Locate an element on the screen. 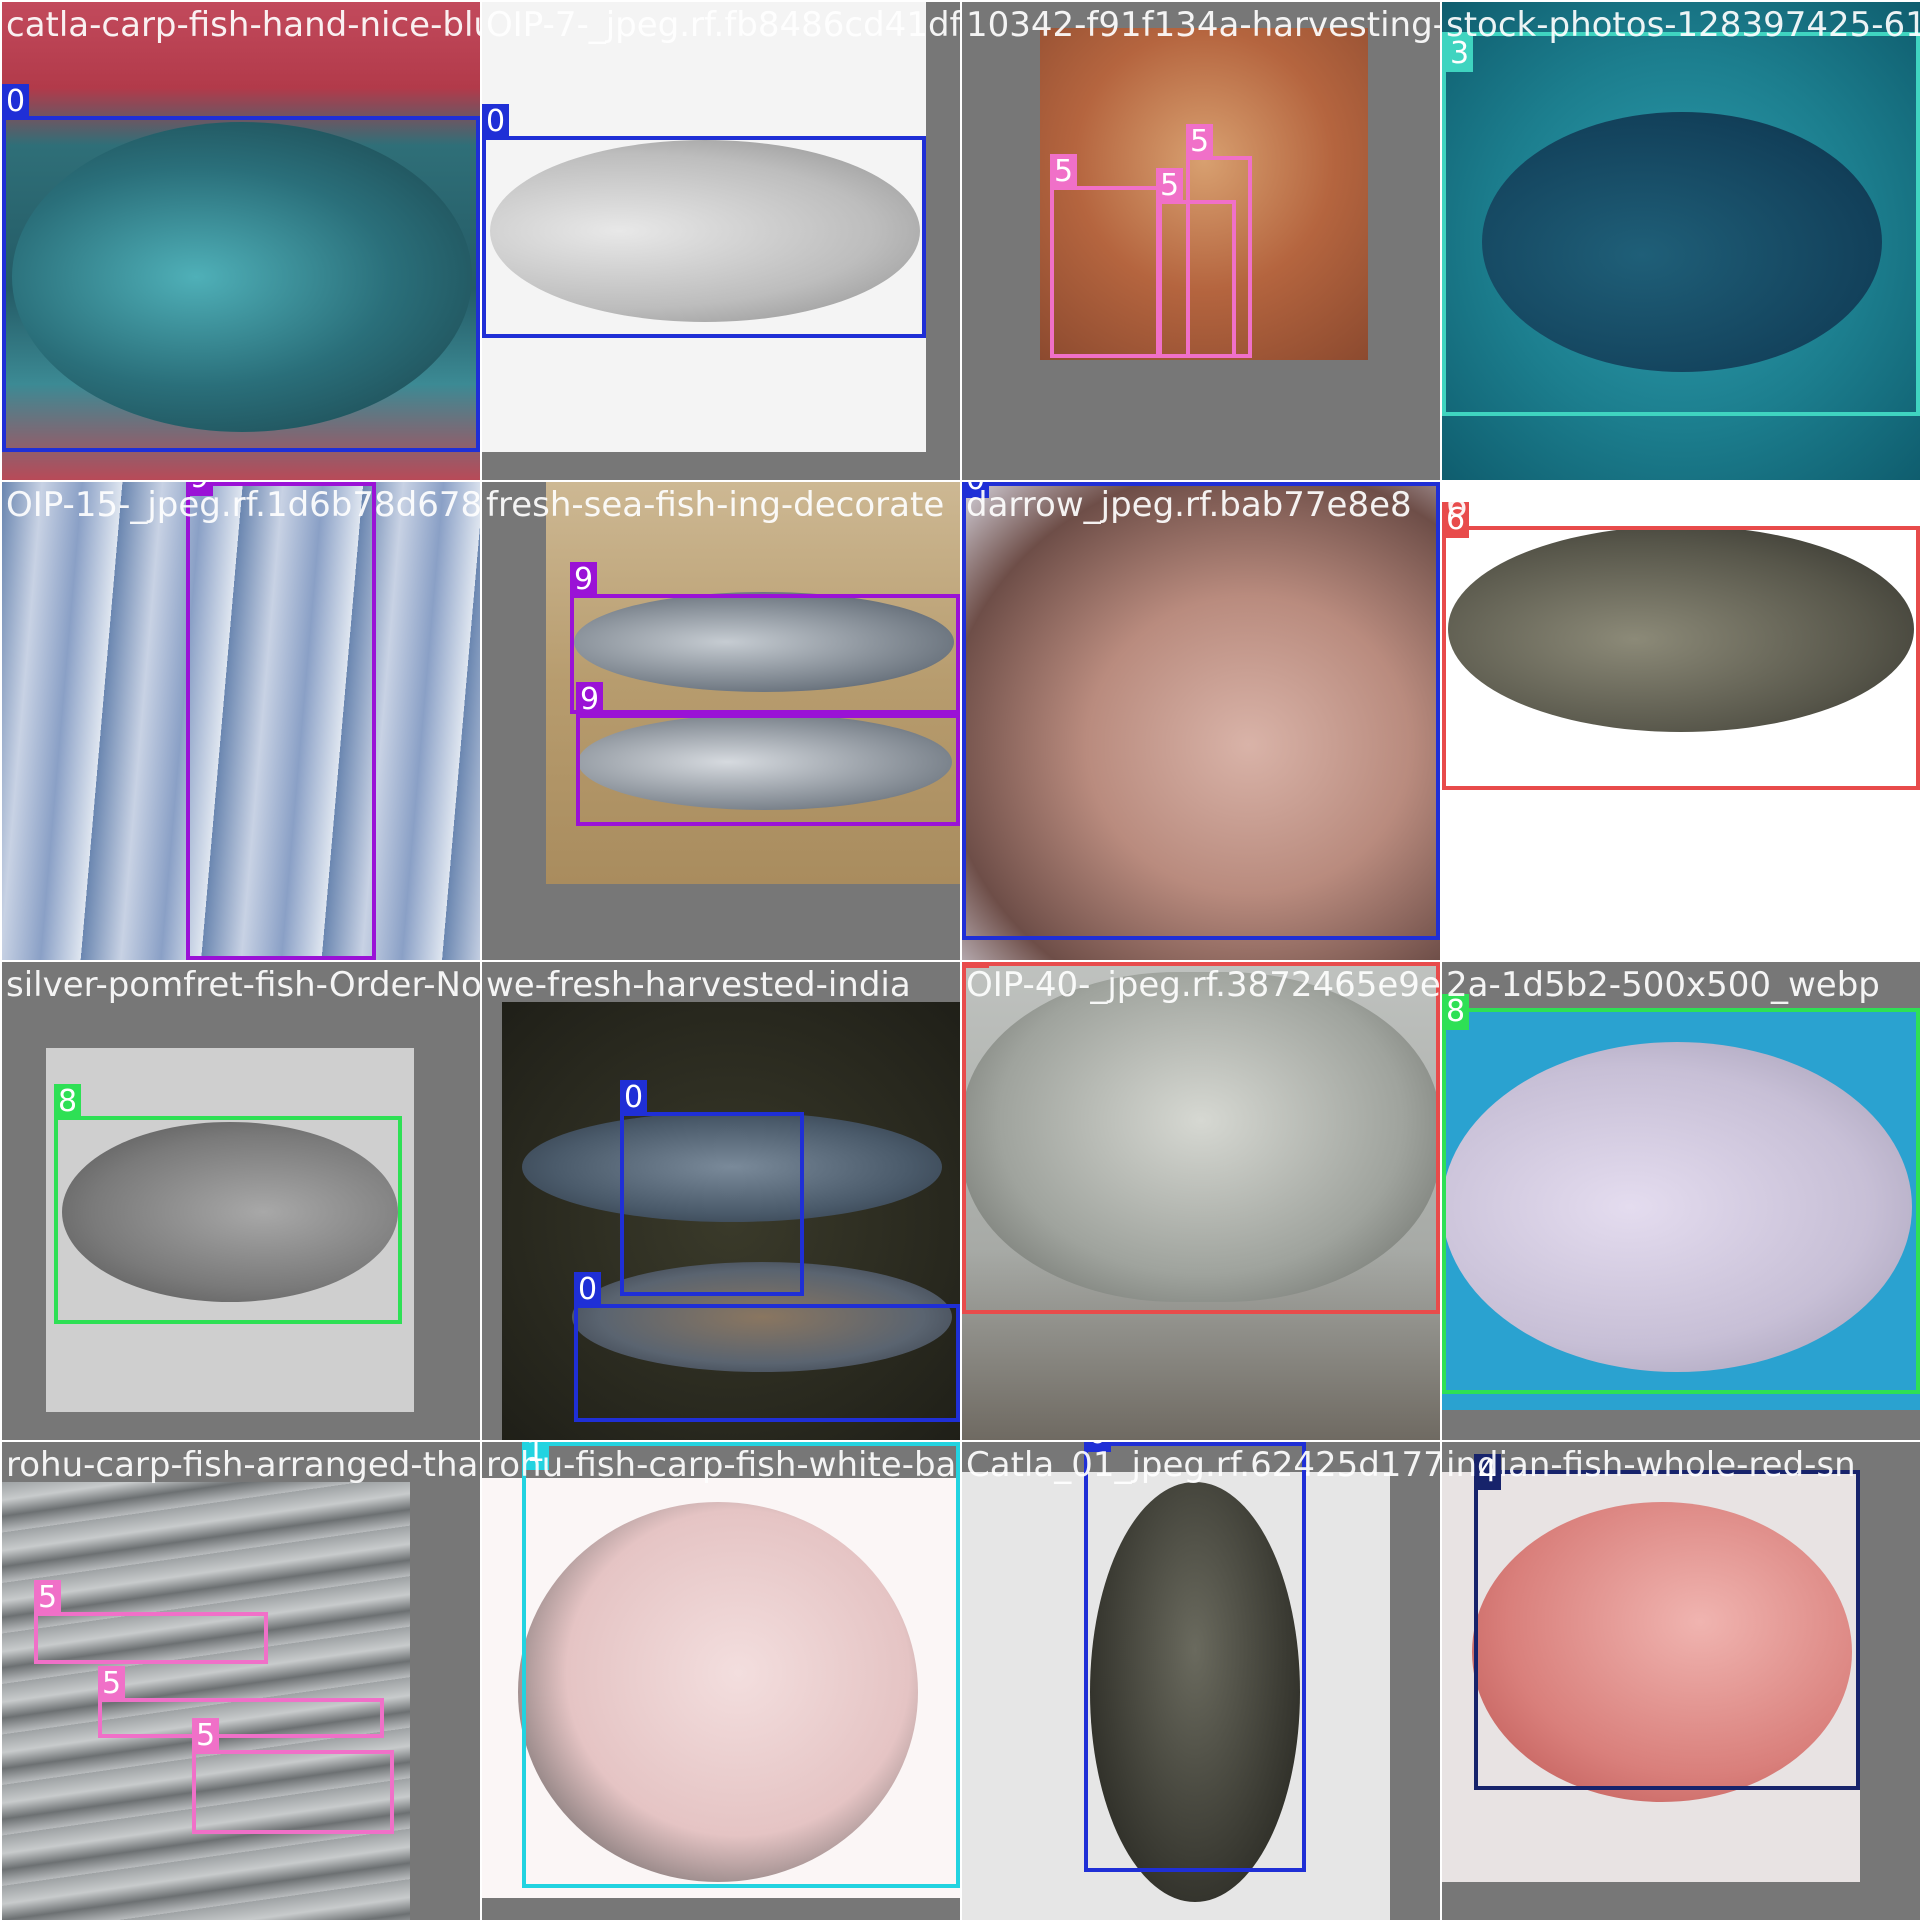  mosaic-tile: silver-pomfret-fish-Order-Now 8 is located at coordinates (241, 1201).